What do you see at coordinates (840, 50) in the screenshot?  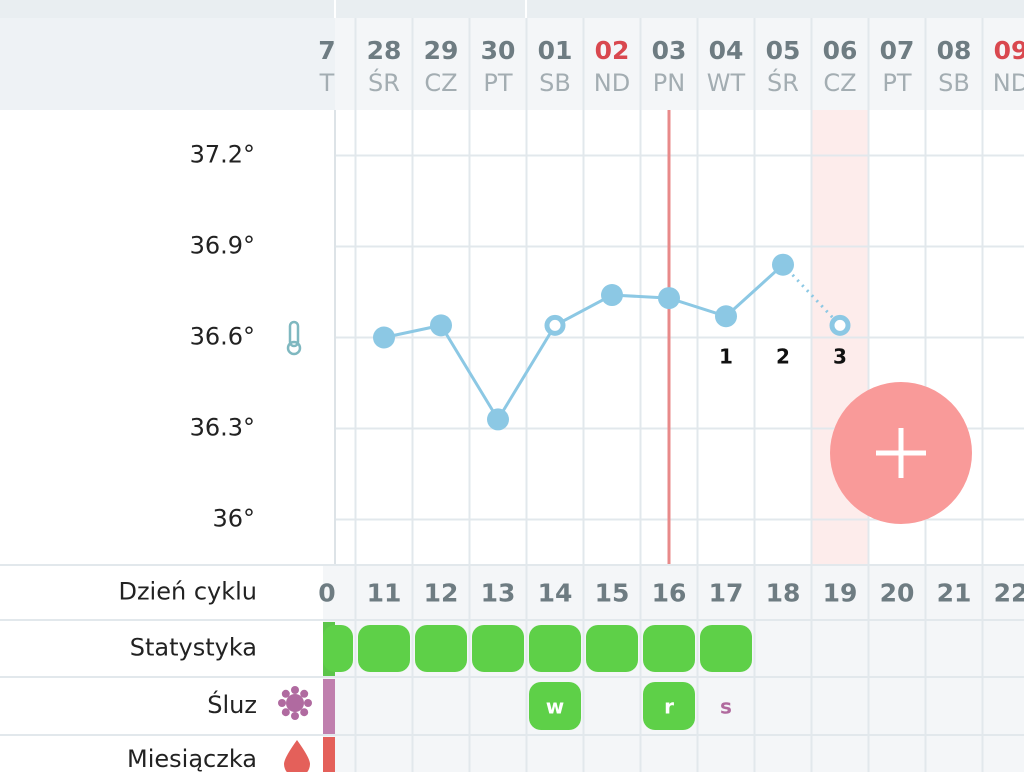 I see `day-number: 06` at bounding box center [840, 50].